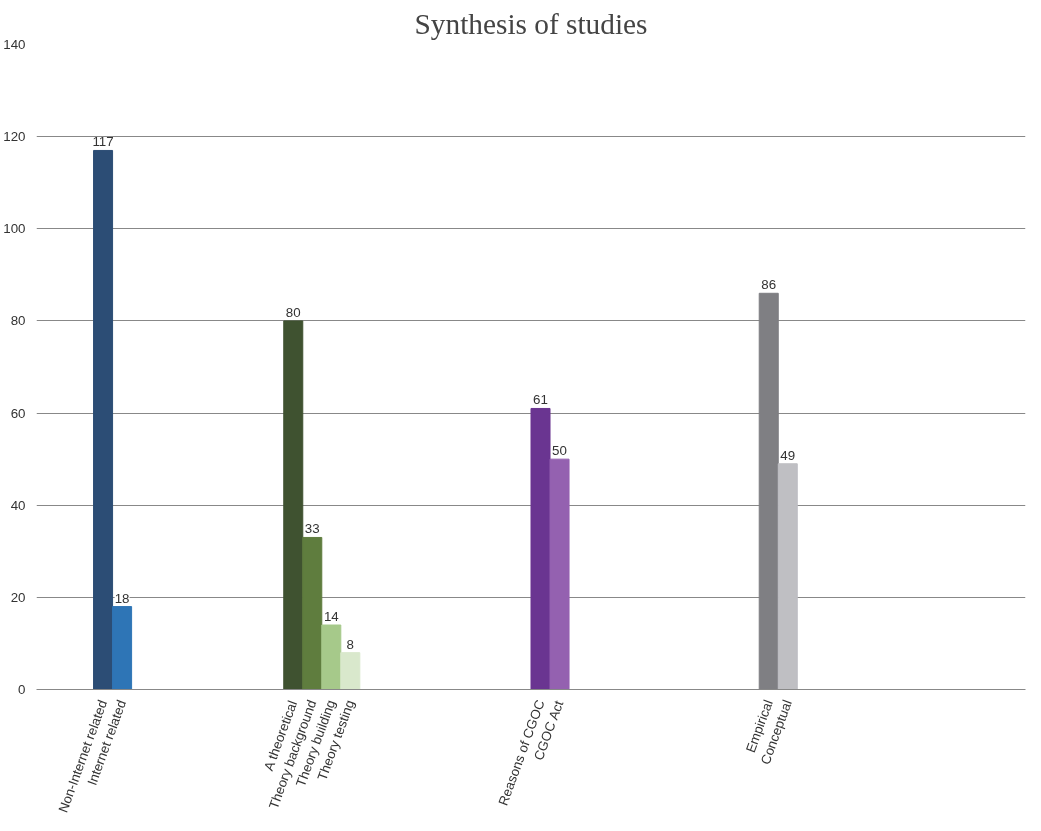  I want to click on data-label: 117, so click(103, 142).